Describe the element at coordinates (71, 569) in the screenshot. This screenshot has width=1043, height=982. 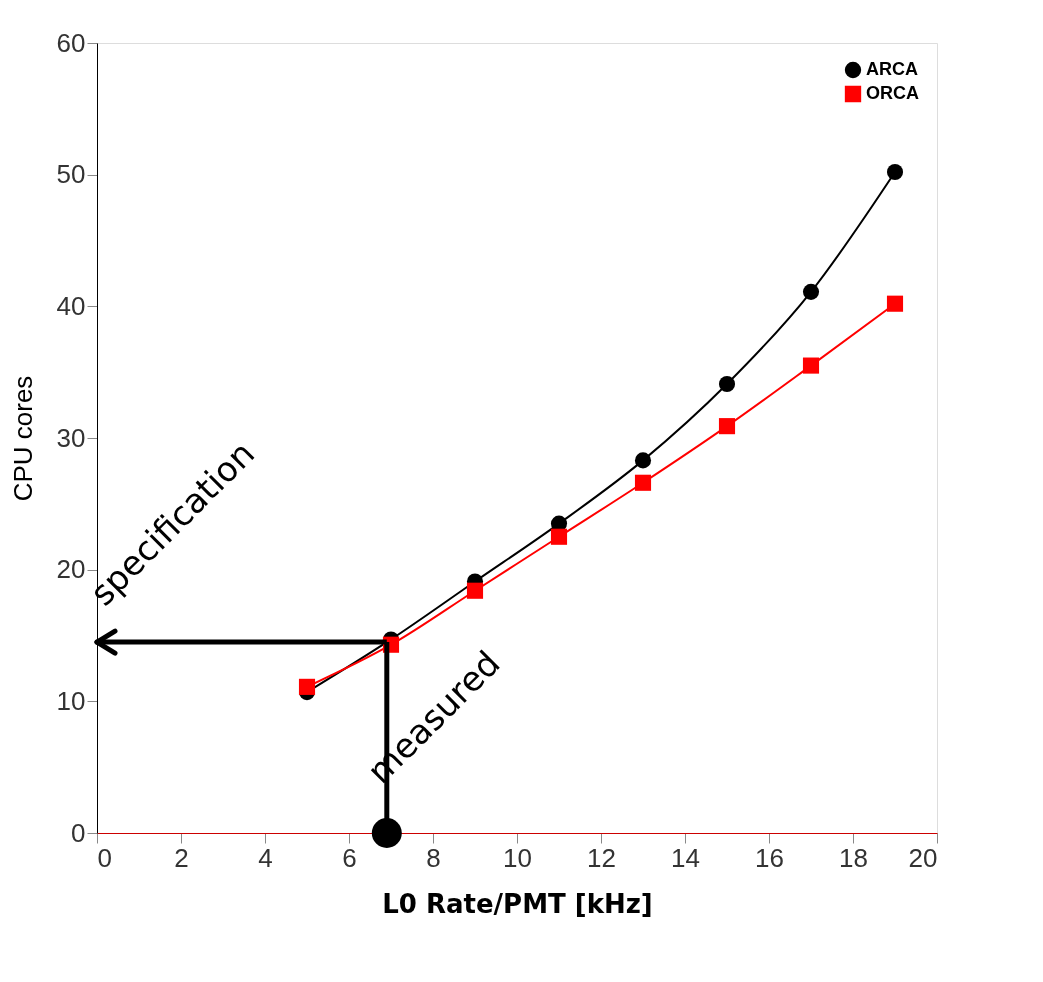
I see `y-tick-label: 20` at that location.